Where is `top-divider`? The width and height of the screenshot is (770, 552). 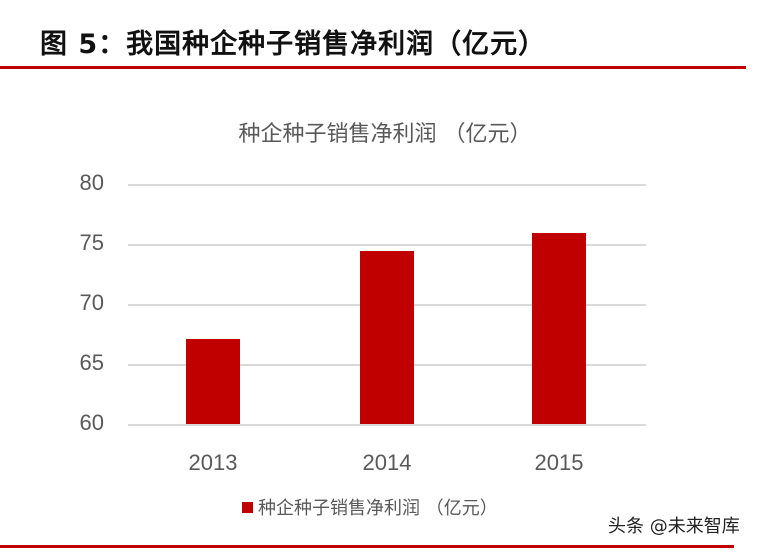
top-divider is located at coordinates (373, 67).